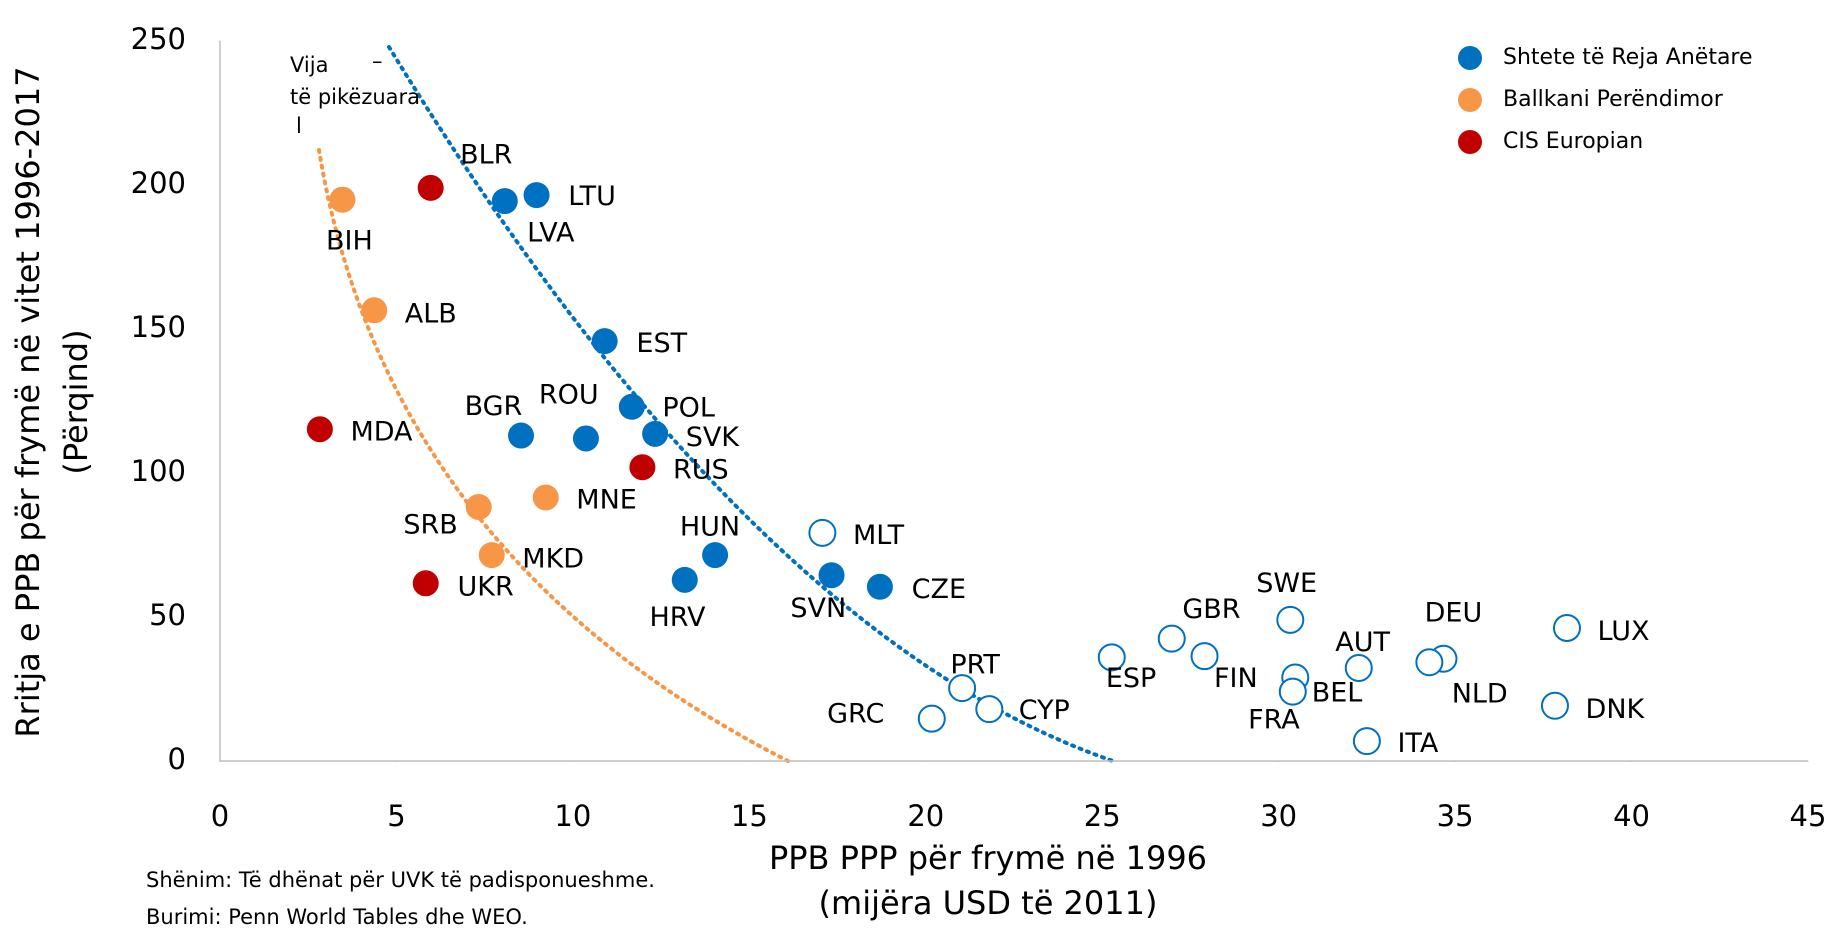 The height and width of the screenshot is (936, 1843). I want to click on annotation: –, so click(377, 61).